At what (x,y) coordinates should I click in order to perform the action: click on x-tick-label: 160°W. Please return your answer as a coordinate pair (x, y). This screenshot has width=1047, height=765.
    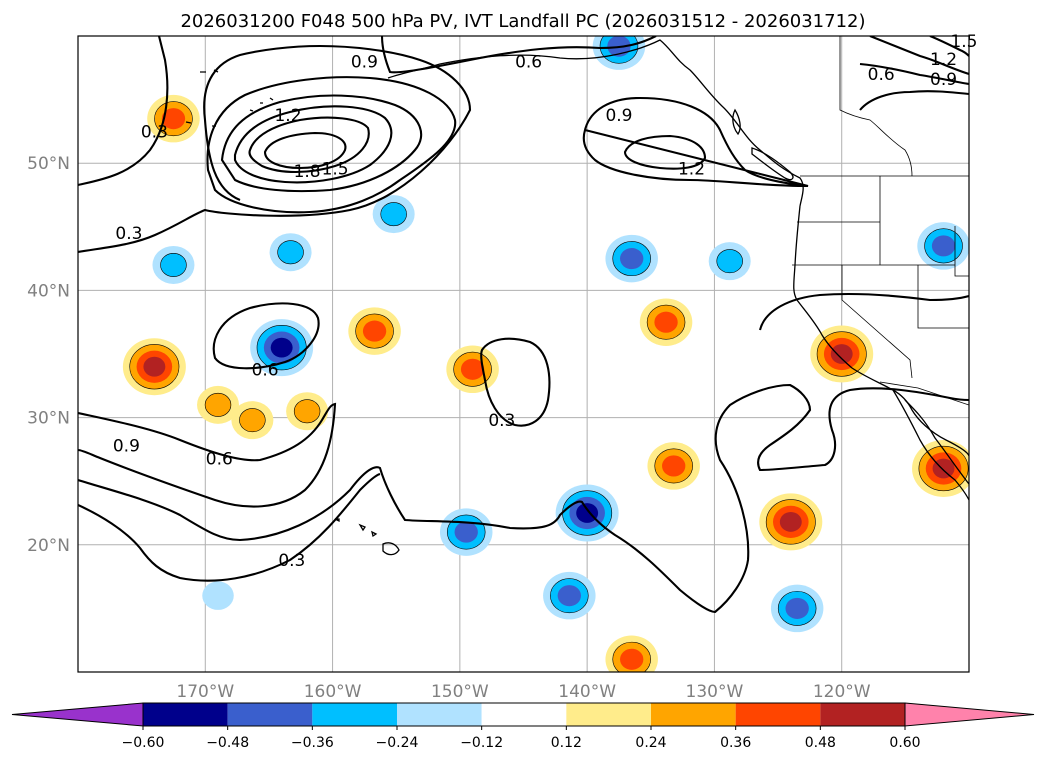
    Looking at the image, I should click on (333, 692).